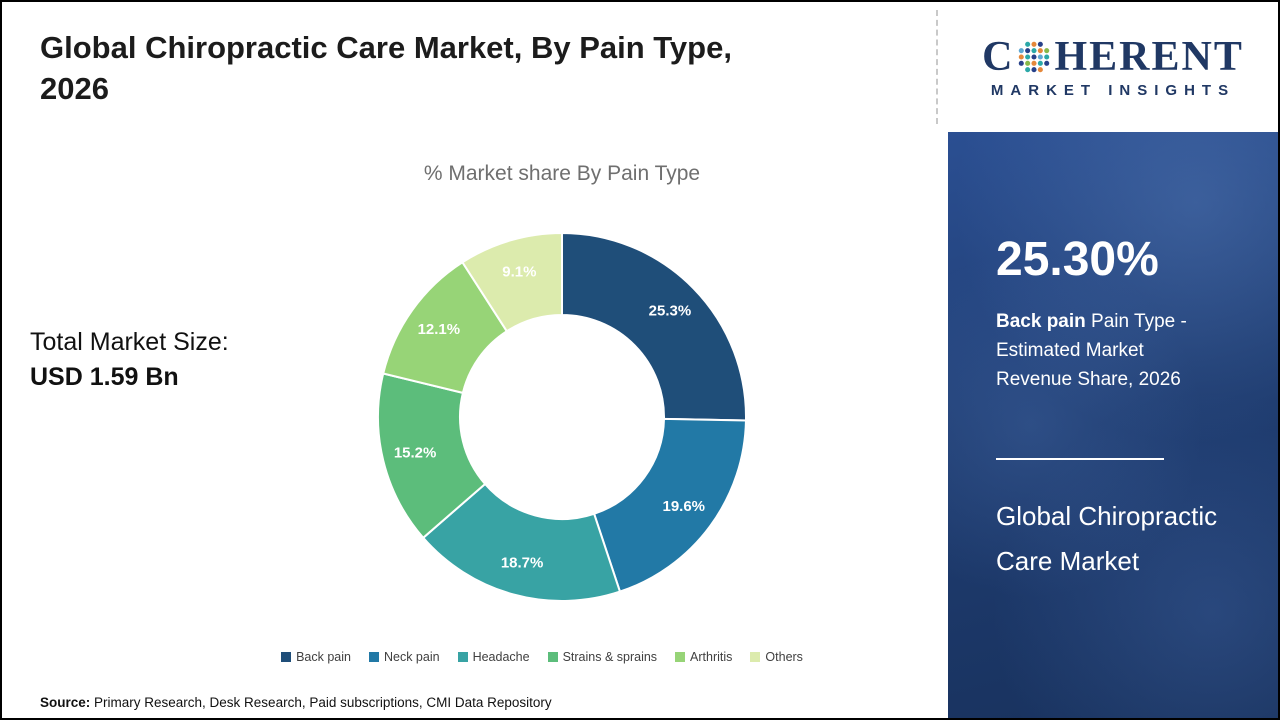  Describe the element at coordinates (323, 657) in the screenshot. I see `legend-label-back-pain: Back pain` at that location.